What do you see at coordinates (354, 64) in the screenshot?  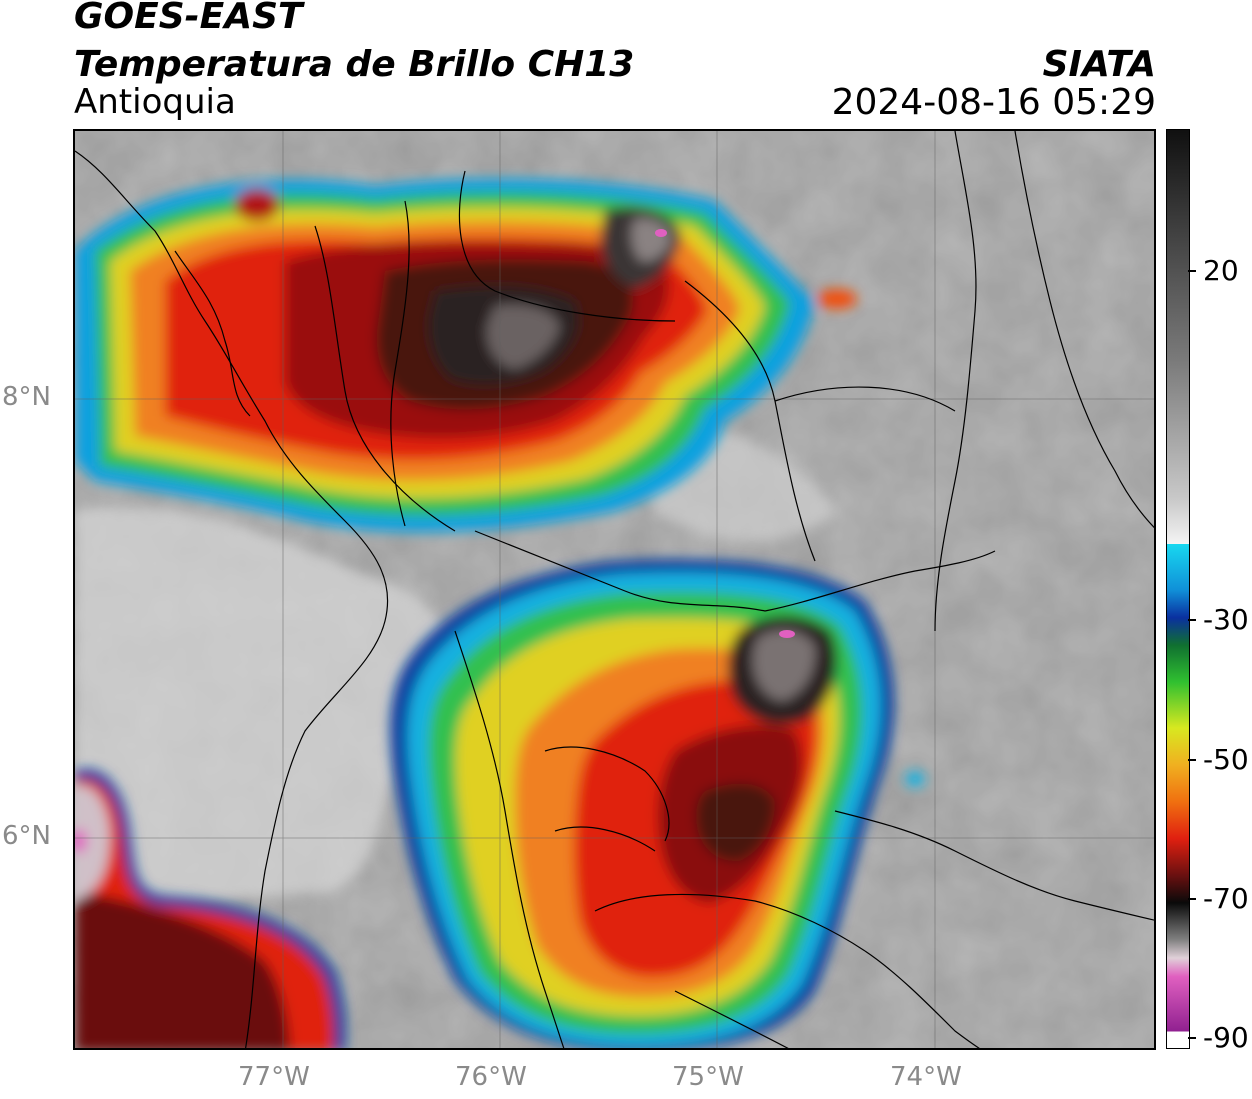 I see `product-title: Temperatura de Brillo CH13` at bounding box center [354, 64].